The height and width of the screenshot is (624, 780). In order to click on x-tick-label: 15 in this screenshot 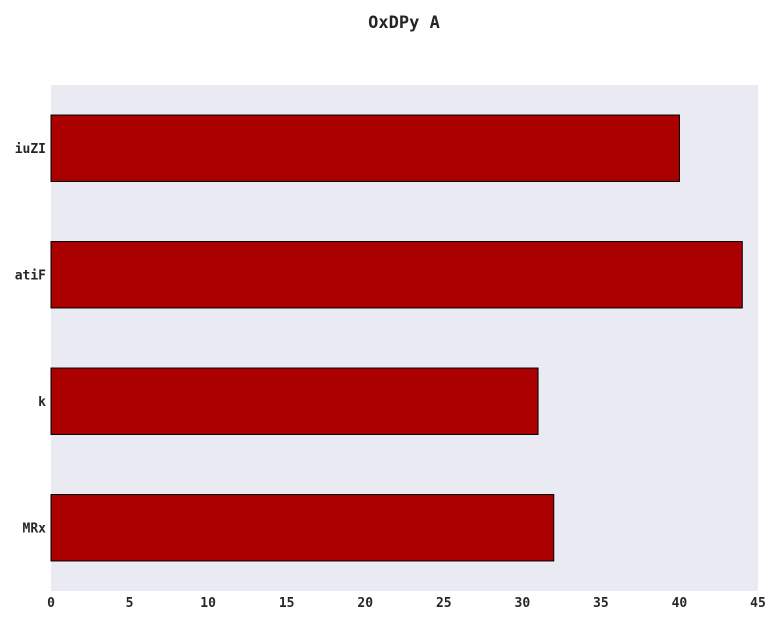, I will do `click(287, 603)`.